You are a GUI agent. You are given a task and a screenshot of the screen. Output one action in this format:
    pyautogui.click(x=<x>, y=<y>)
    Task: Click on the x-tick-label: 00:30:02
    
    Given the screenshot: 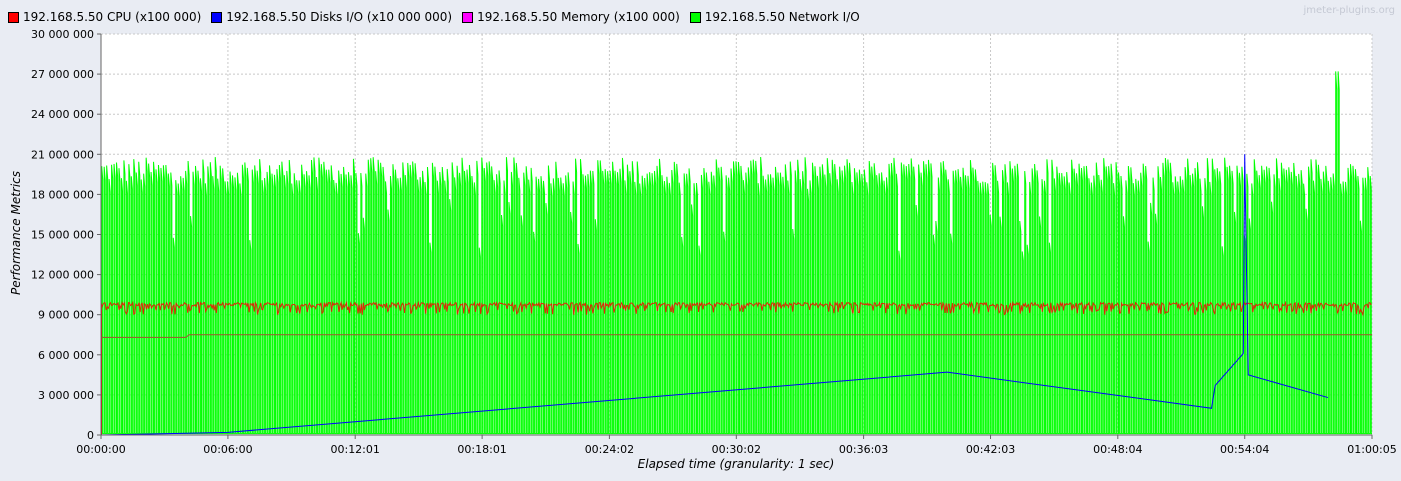 What is the action you would take?
    pyautogui.click(x=736, y=449)
    